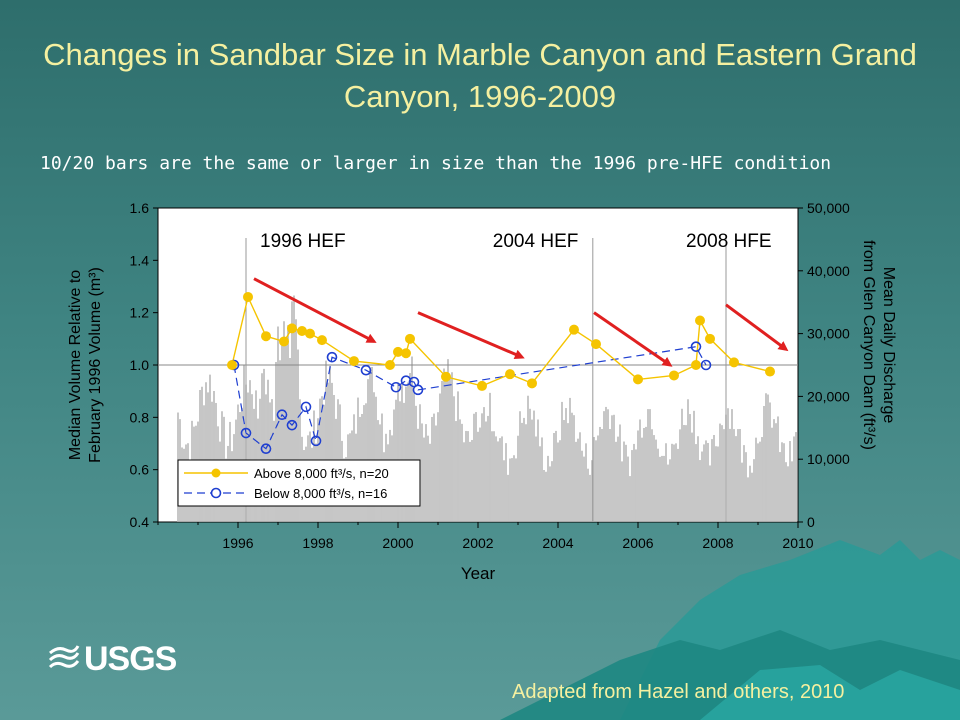 The width and height of the screenshot is (960, 720). Describe the element at coordinates (321, 473) in the screenshot. I see `legend-label-above: Above 8,000 ft³/s, n=20` at that location.